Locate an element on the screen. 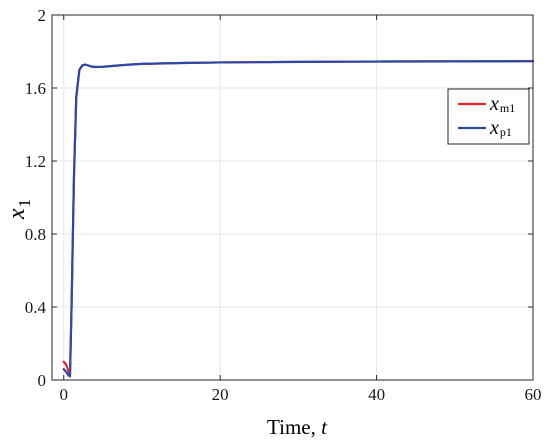 This screenshot has width=550, height=444. legend-label-xp1: xp1 is located at coordinates (500, 128).